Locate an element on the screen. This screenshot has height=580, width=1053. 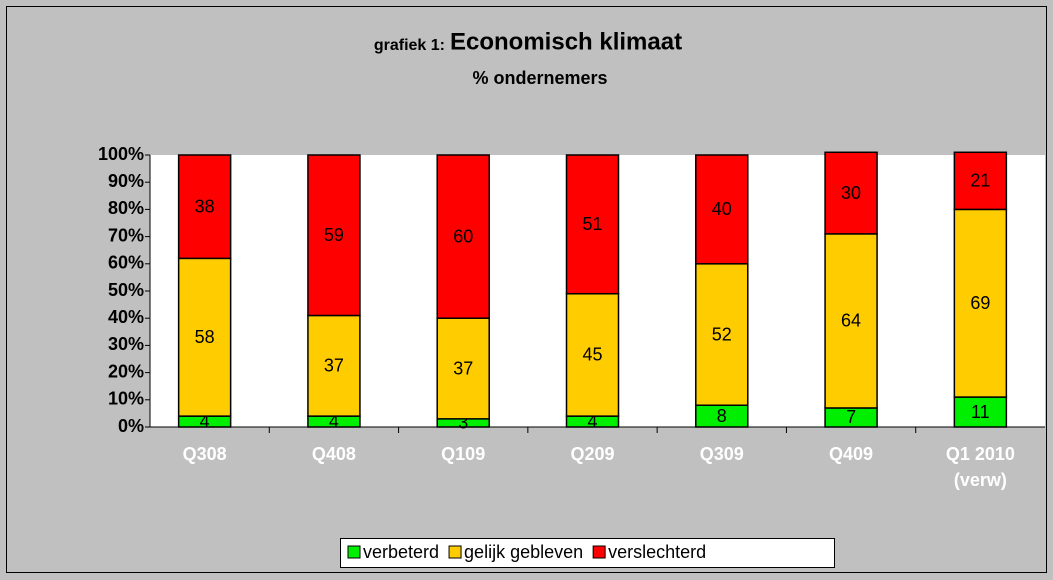
x-tick-label: Q309 is located at coordinates (721, 454).